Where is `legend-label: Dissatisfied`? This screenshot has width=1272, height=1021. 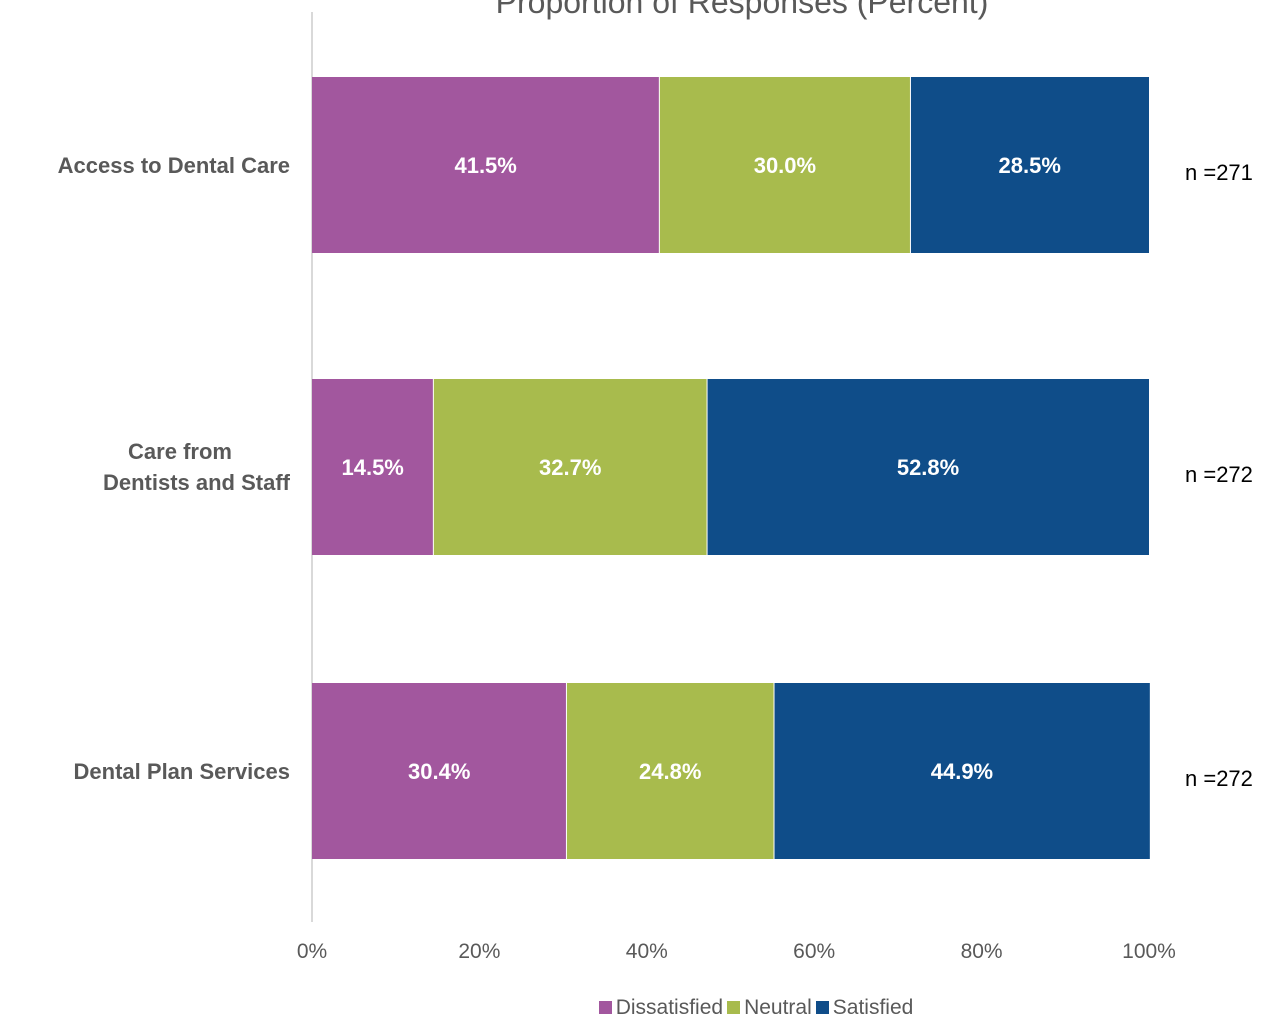 legend-label: Dissatisfied is located at coordinates (669, 1007).